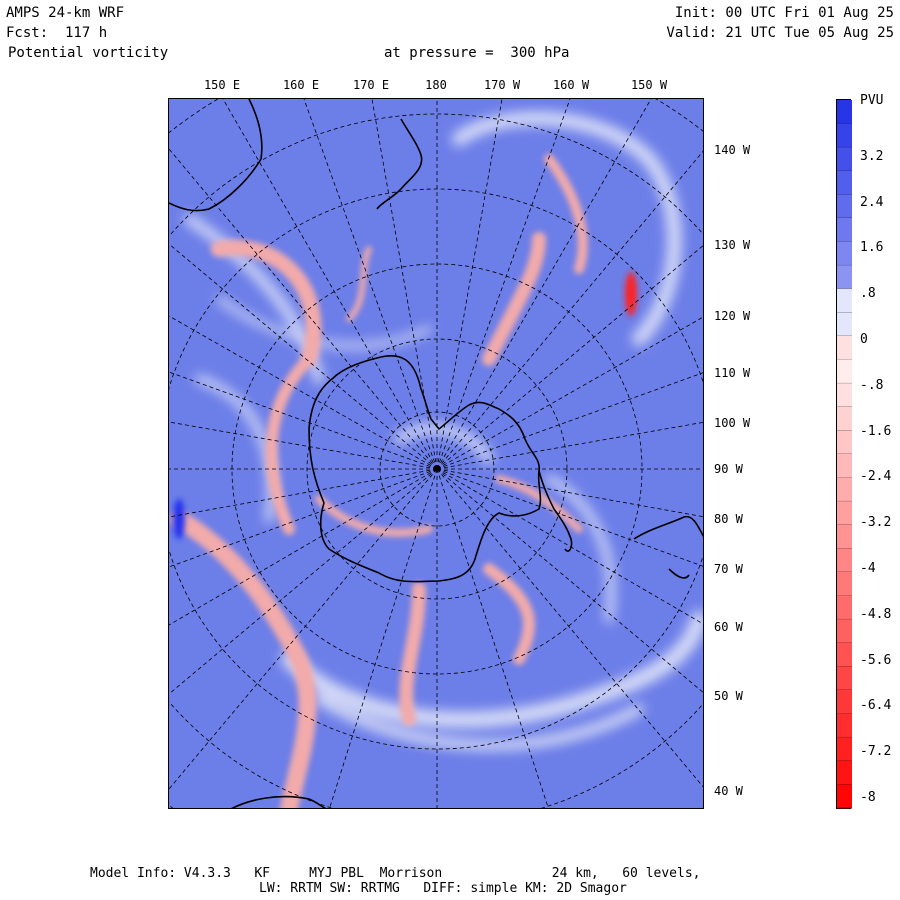  I want to click on lon-label-top: 160 W, so click(571, 85).